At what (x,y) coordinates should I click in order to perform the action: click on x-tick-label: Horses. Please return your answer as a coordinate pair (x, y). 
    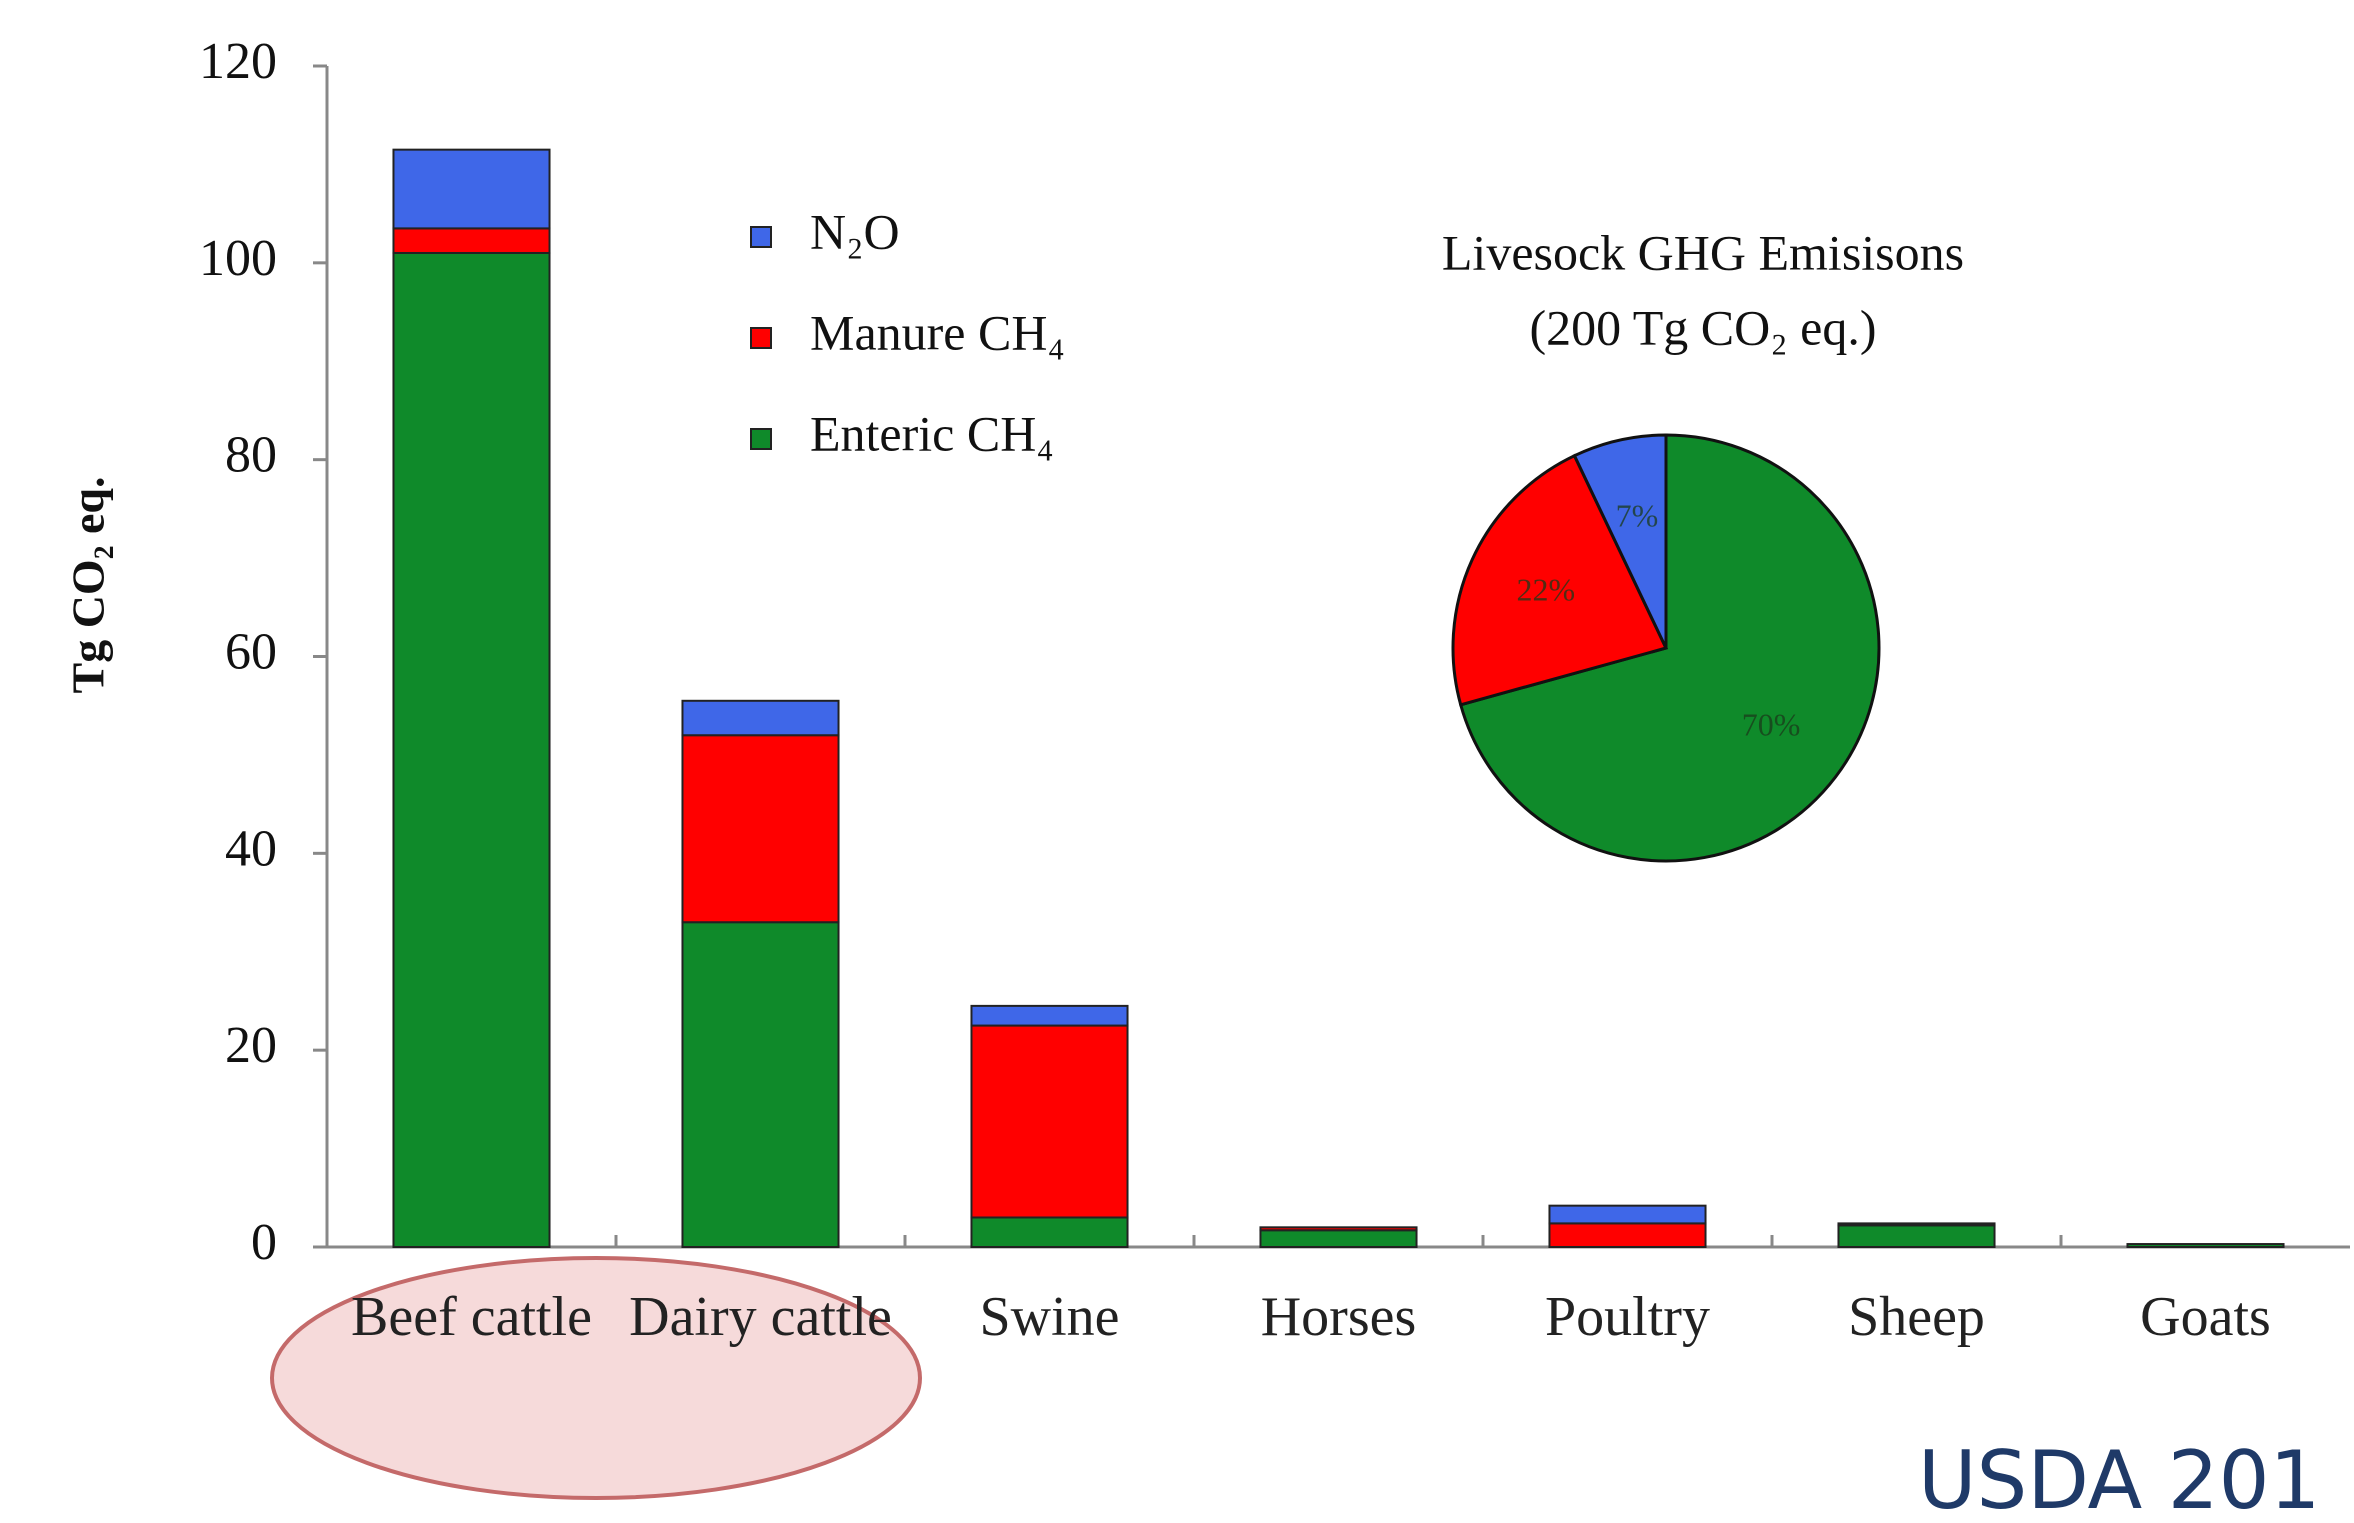
    Looking at the image, I should click on (1338, 1317).